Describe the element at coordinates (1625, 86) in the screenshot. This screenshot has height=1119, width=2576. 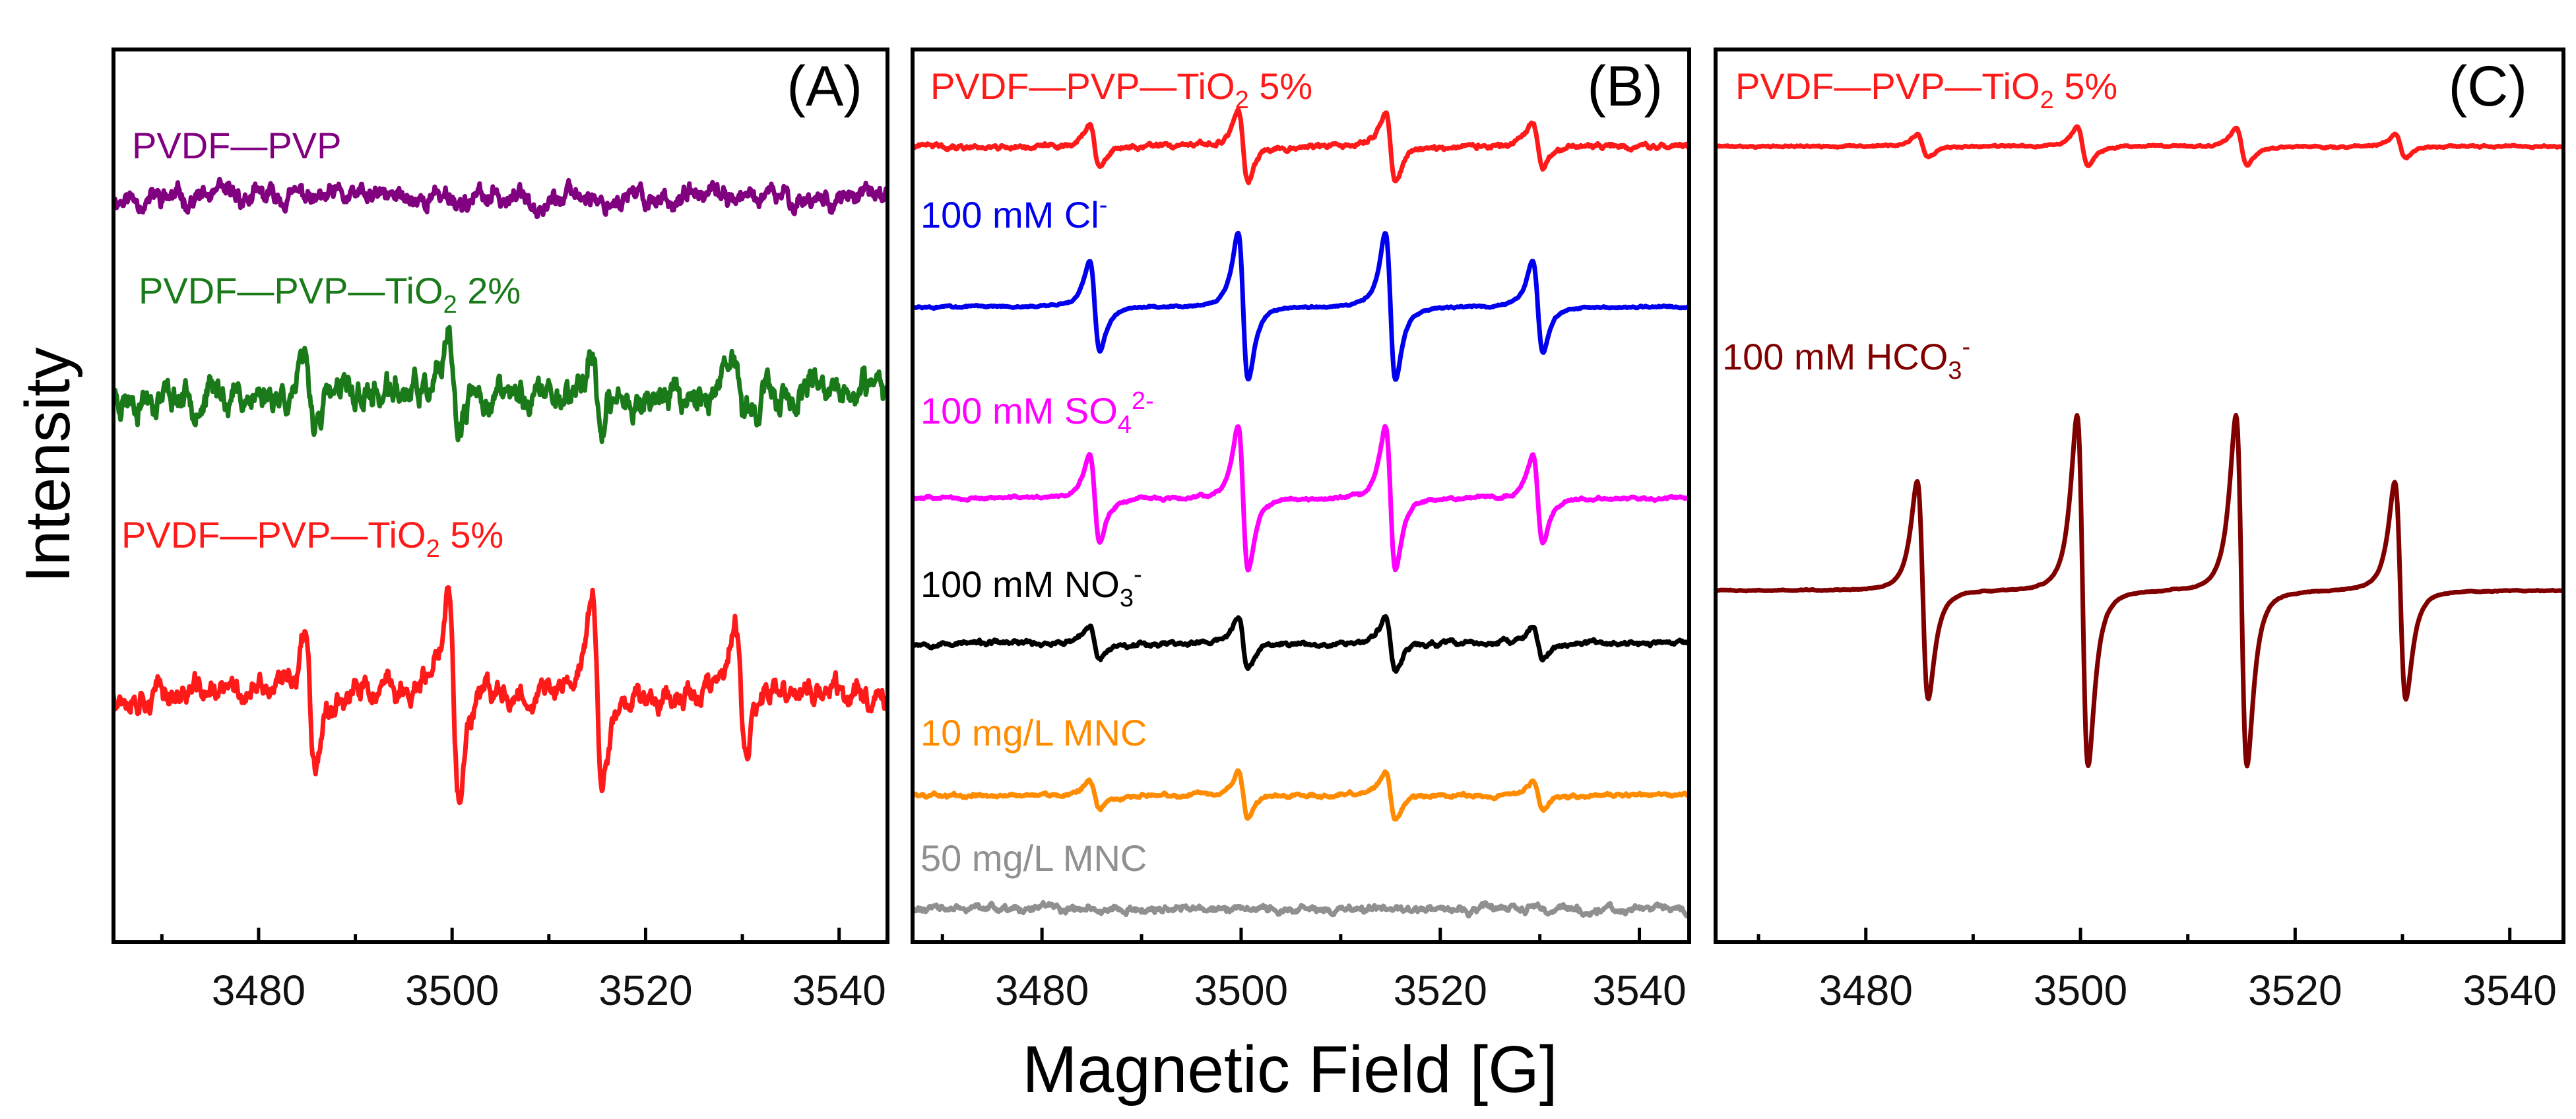
I see `panel-label-b: (B)` at that location.